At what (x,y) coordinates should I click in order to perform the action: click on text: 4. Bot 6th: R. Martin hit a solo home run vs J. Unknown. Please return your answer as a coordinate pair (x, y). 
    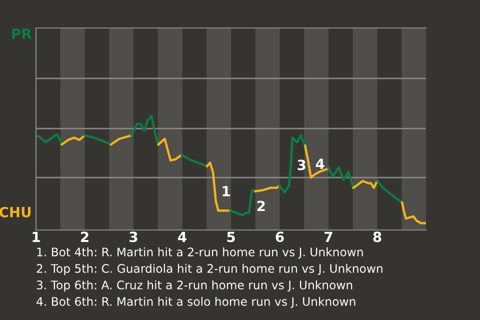
    Looking at the image, I should click on (196, 302).